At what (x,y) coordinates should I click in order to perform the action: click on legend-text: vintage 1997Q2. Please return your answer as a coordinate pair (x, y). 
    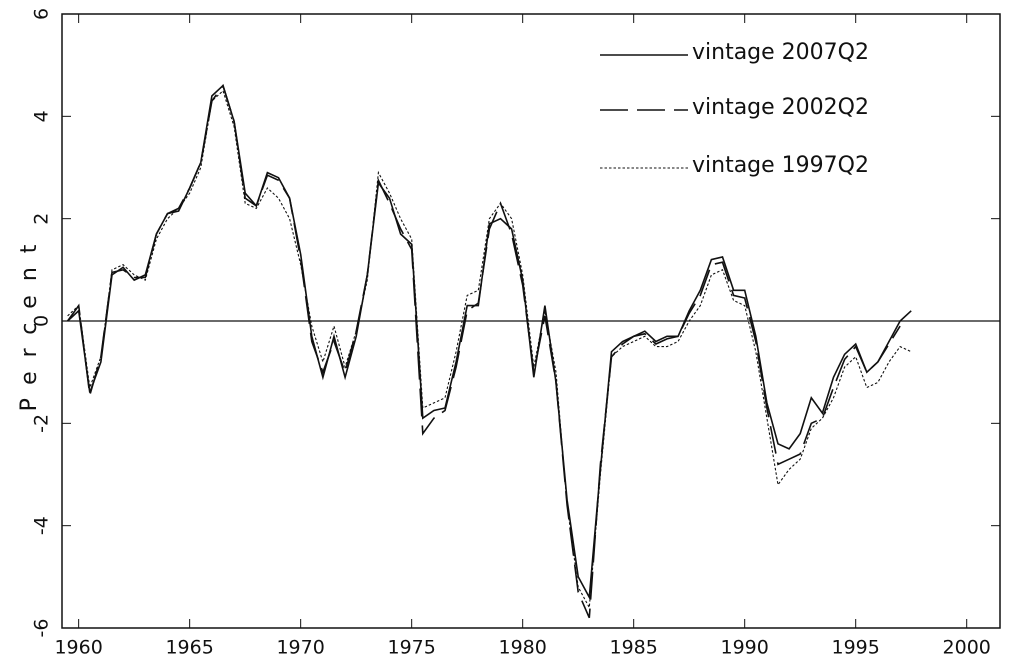
    Looking at the image, I should click on (780, 165).